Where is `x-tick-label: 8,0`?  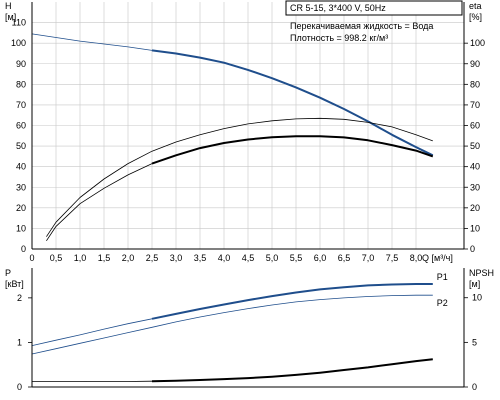
x-tick-label: 8,0 is located at coordinates (416, 258).